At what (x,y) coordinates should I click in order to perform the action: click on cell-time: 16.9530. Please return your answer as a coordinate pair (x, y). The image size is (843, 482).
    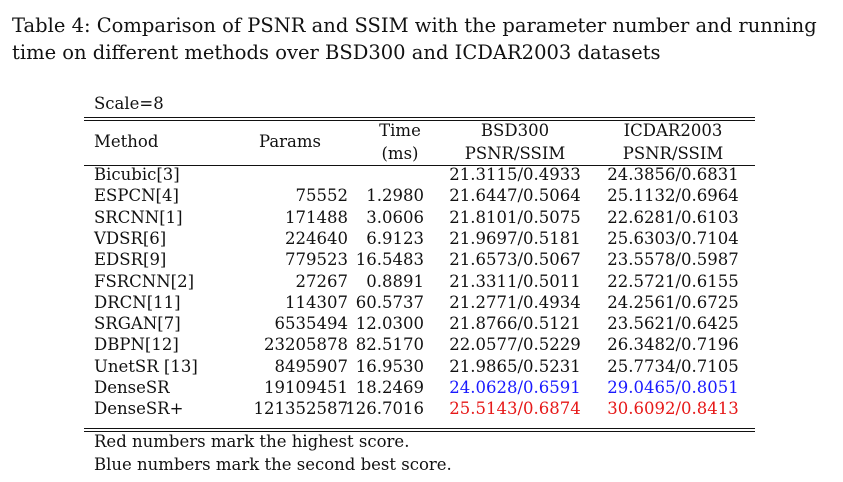
    Looking at the image, I should click on (389, 366).